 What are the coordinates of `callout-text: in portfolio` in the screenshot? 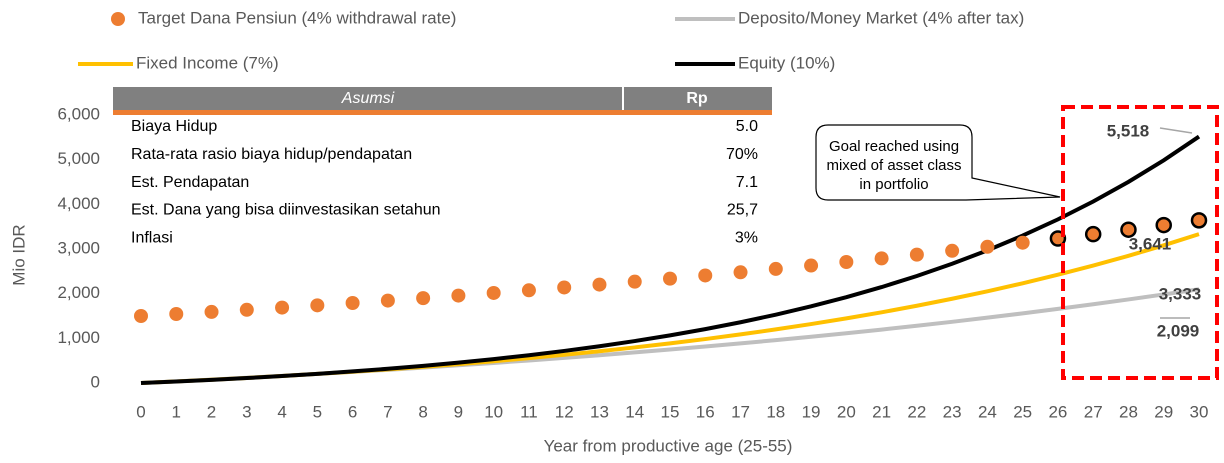 It's located at (893, 184).